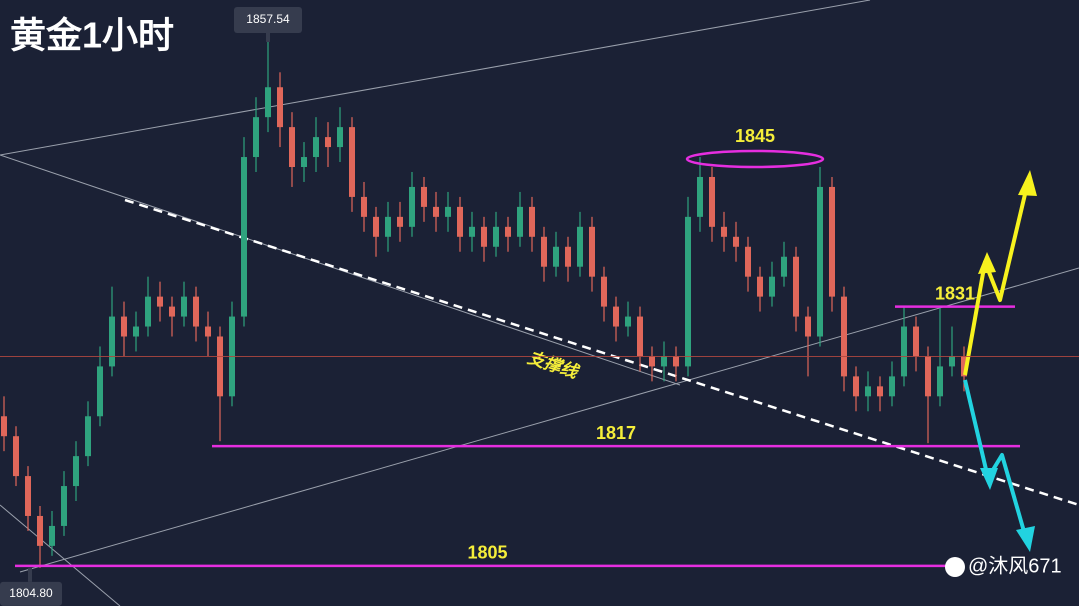 This screenshot has width=1079, height=606. I want to click on support-label: 支撑线, so click(553, 365).